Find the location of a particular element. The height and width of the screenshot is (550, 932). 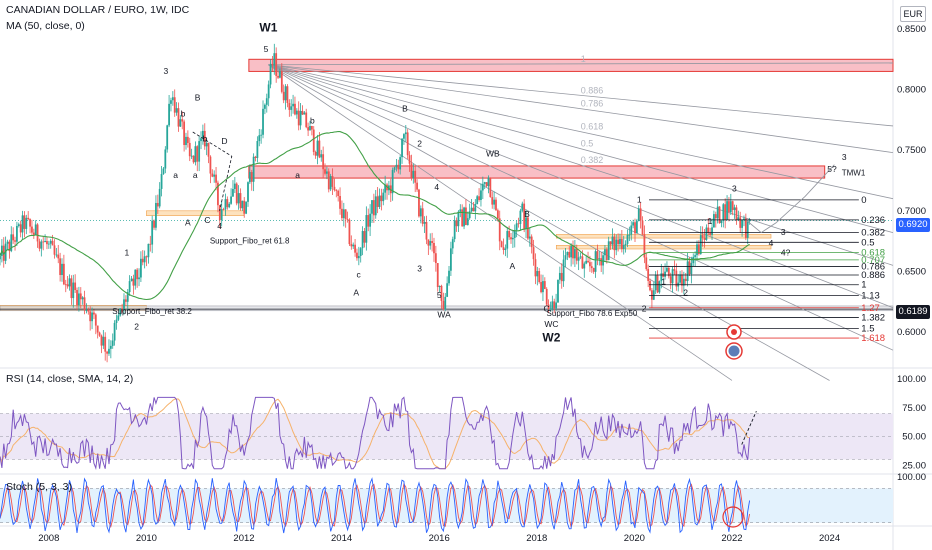

stoch-indicator-label: Stoch (5, 3, 3) is located at coordinates (39, 487).